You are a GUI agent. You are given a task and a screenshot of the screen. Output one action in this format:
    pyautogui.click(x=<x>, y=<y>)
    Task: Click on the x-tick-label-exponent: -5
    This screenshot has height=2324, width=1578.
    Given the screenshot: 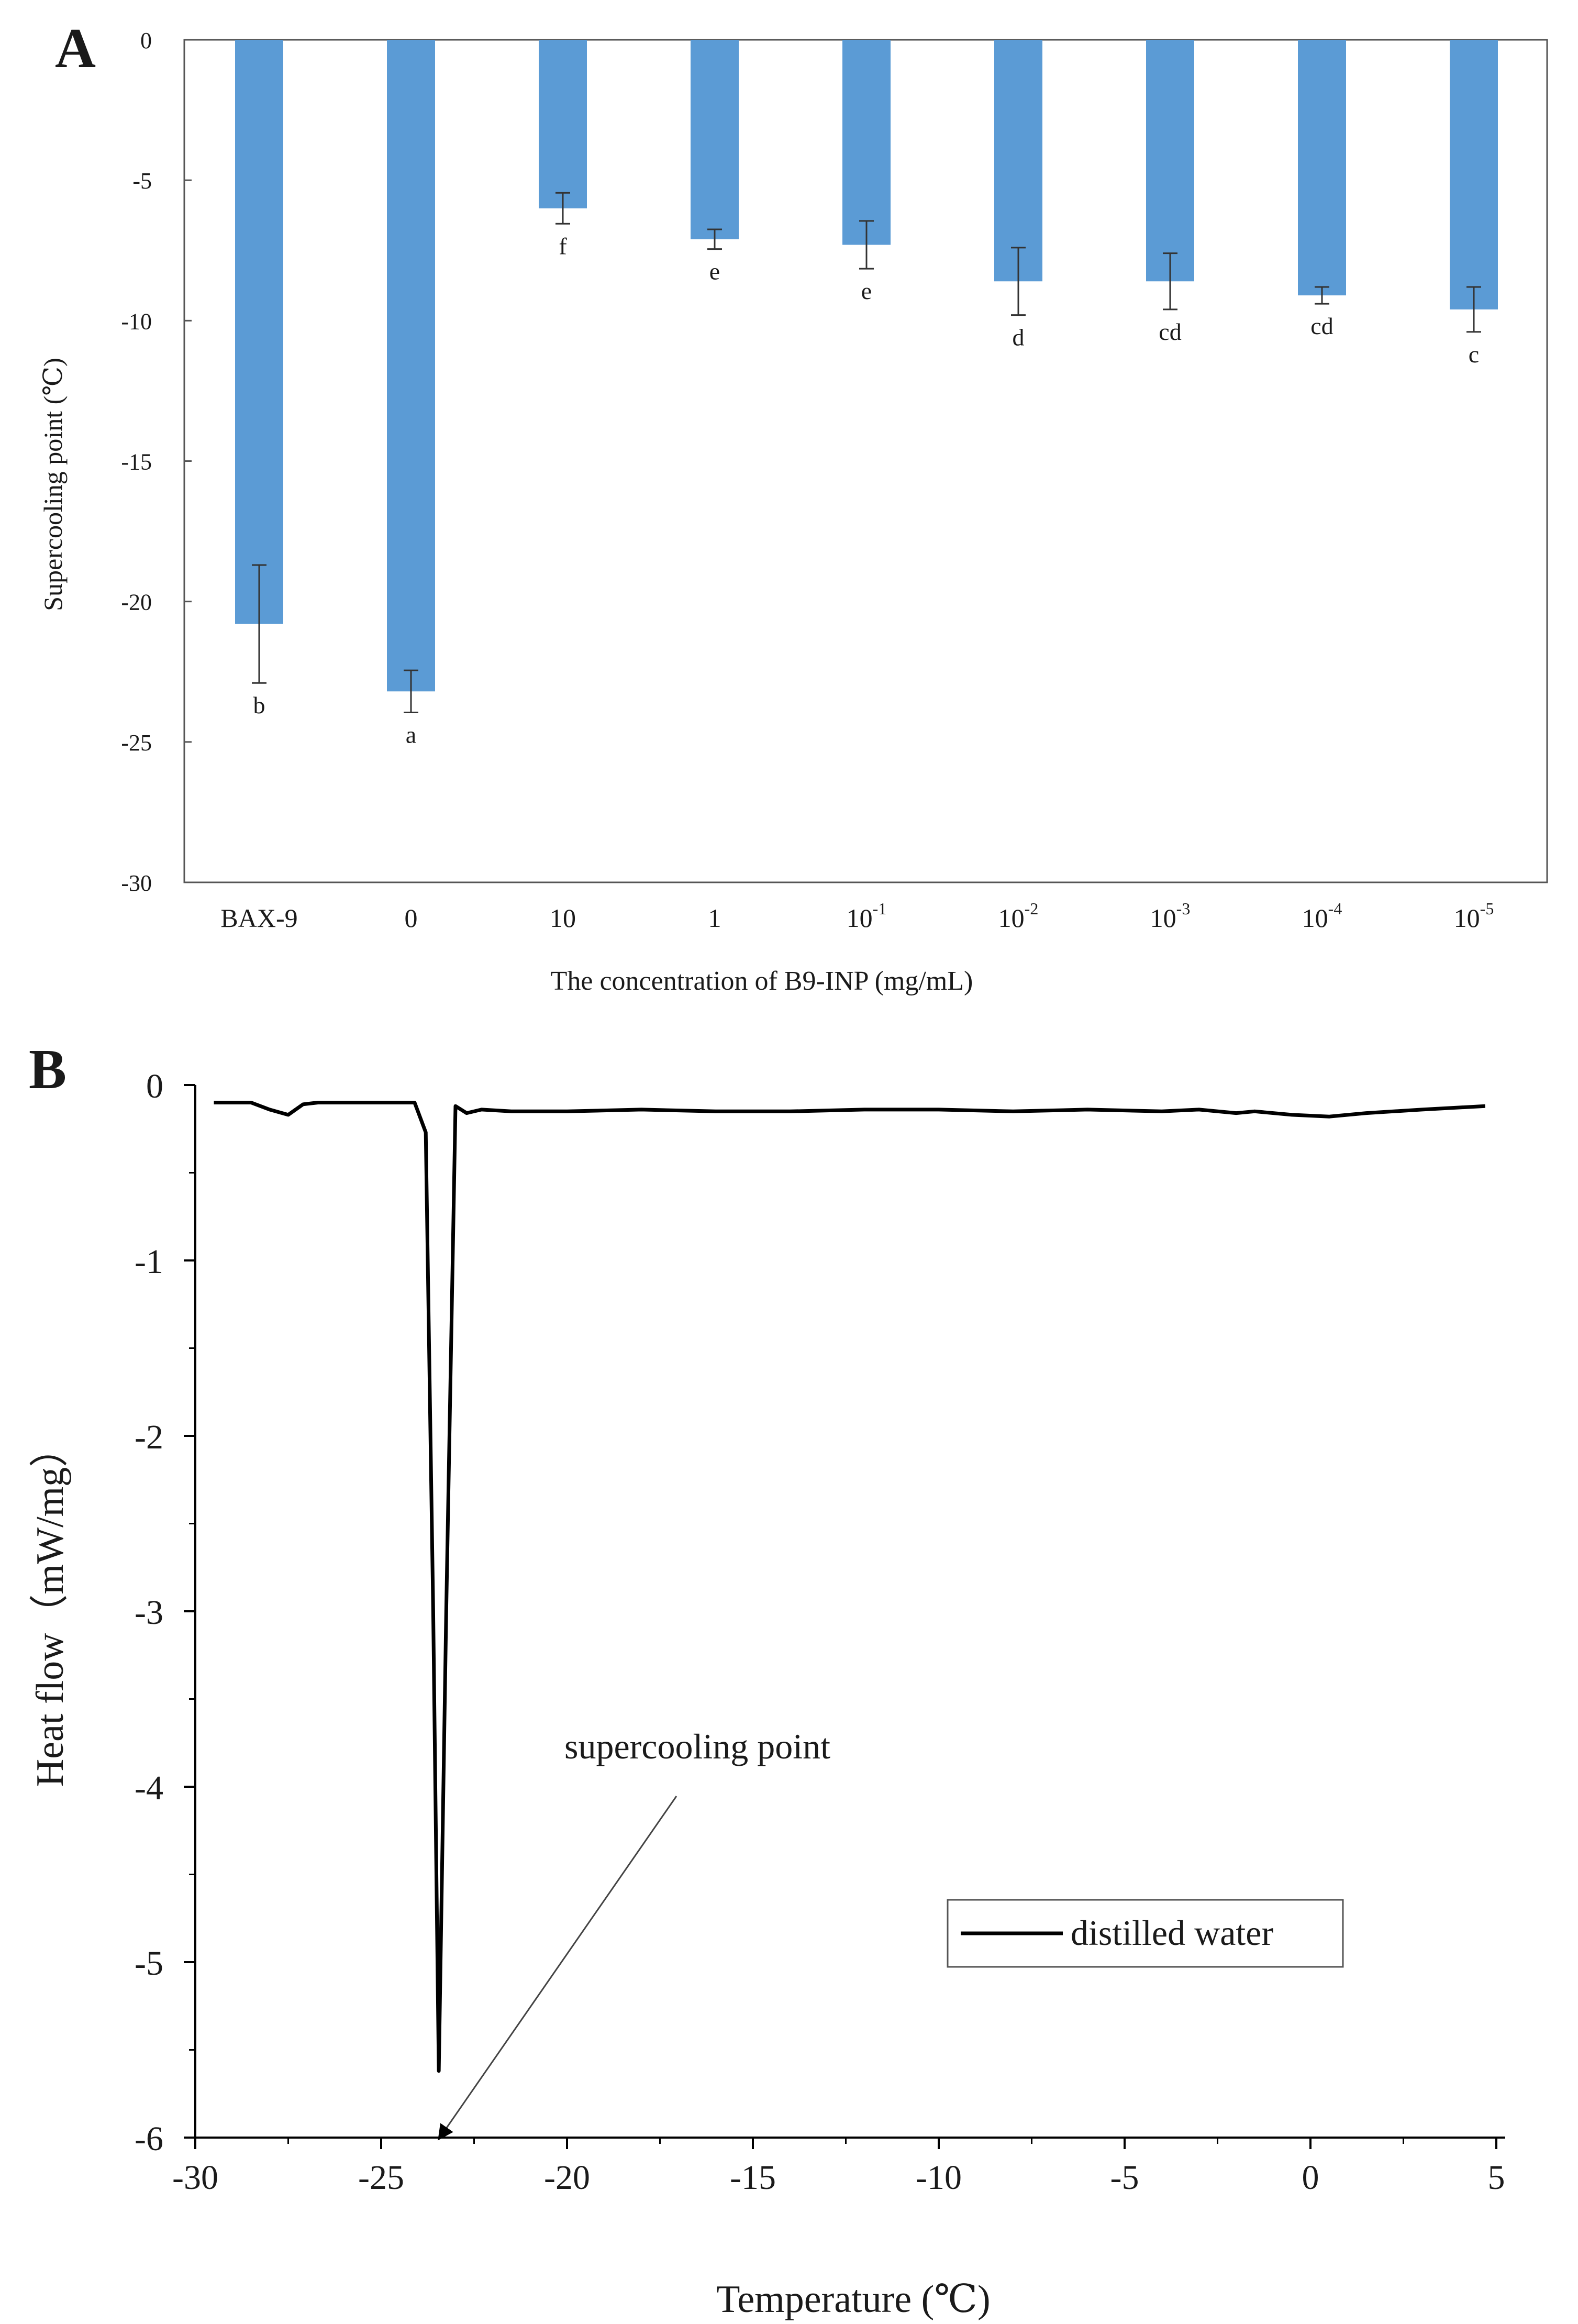 What is the action you would take?
    pyautogui.click(x=1487, y=908)
    